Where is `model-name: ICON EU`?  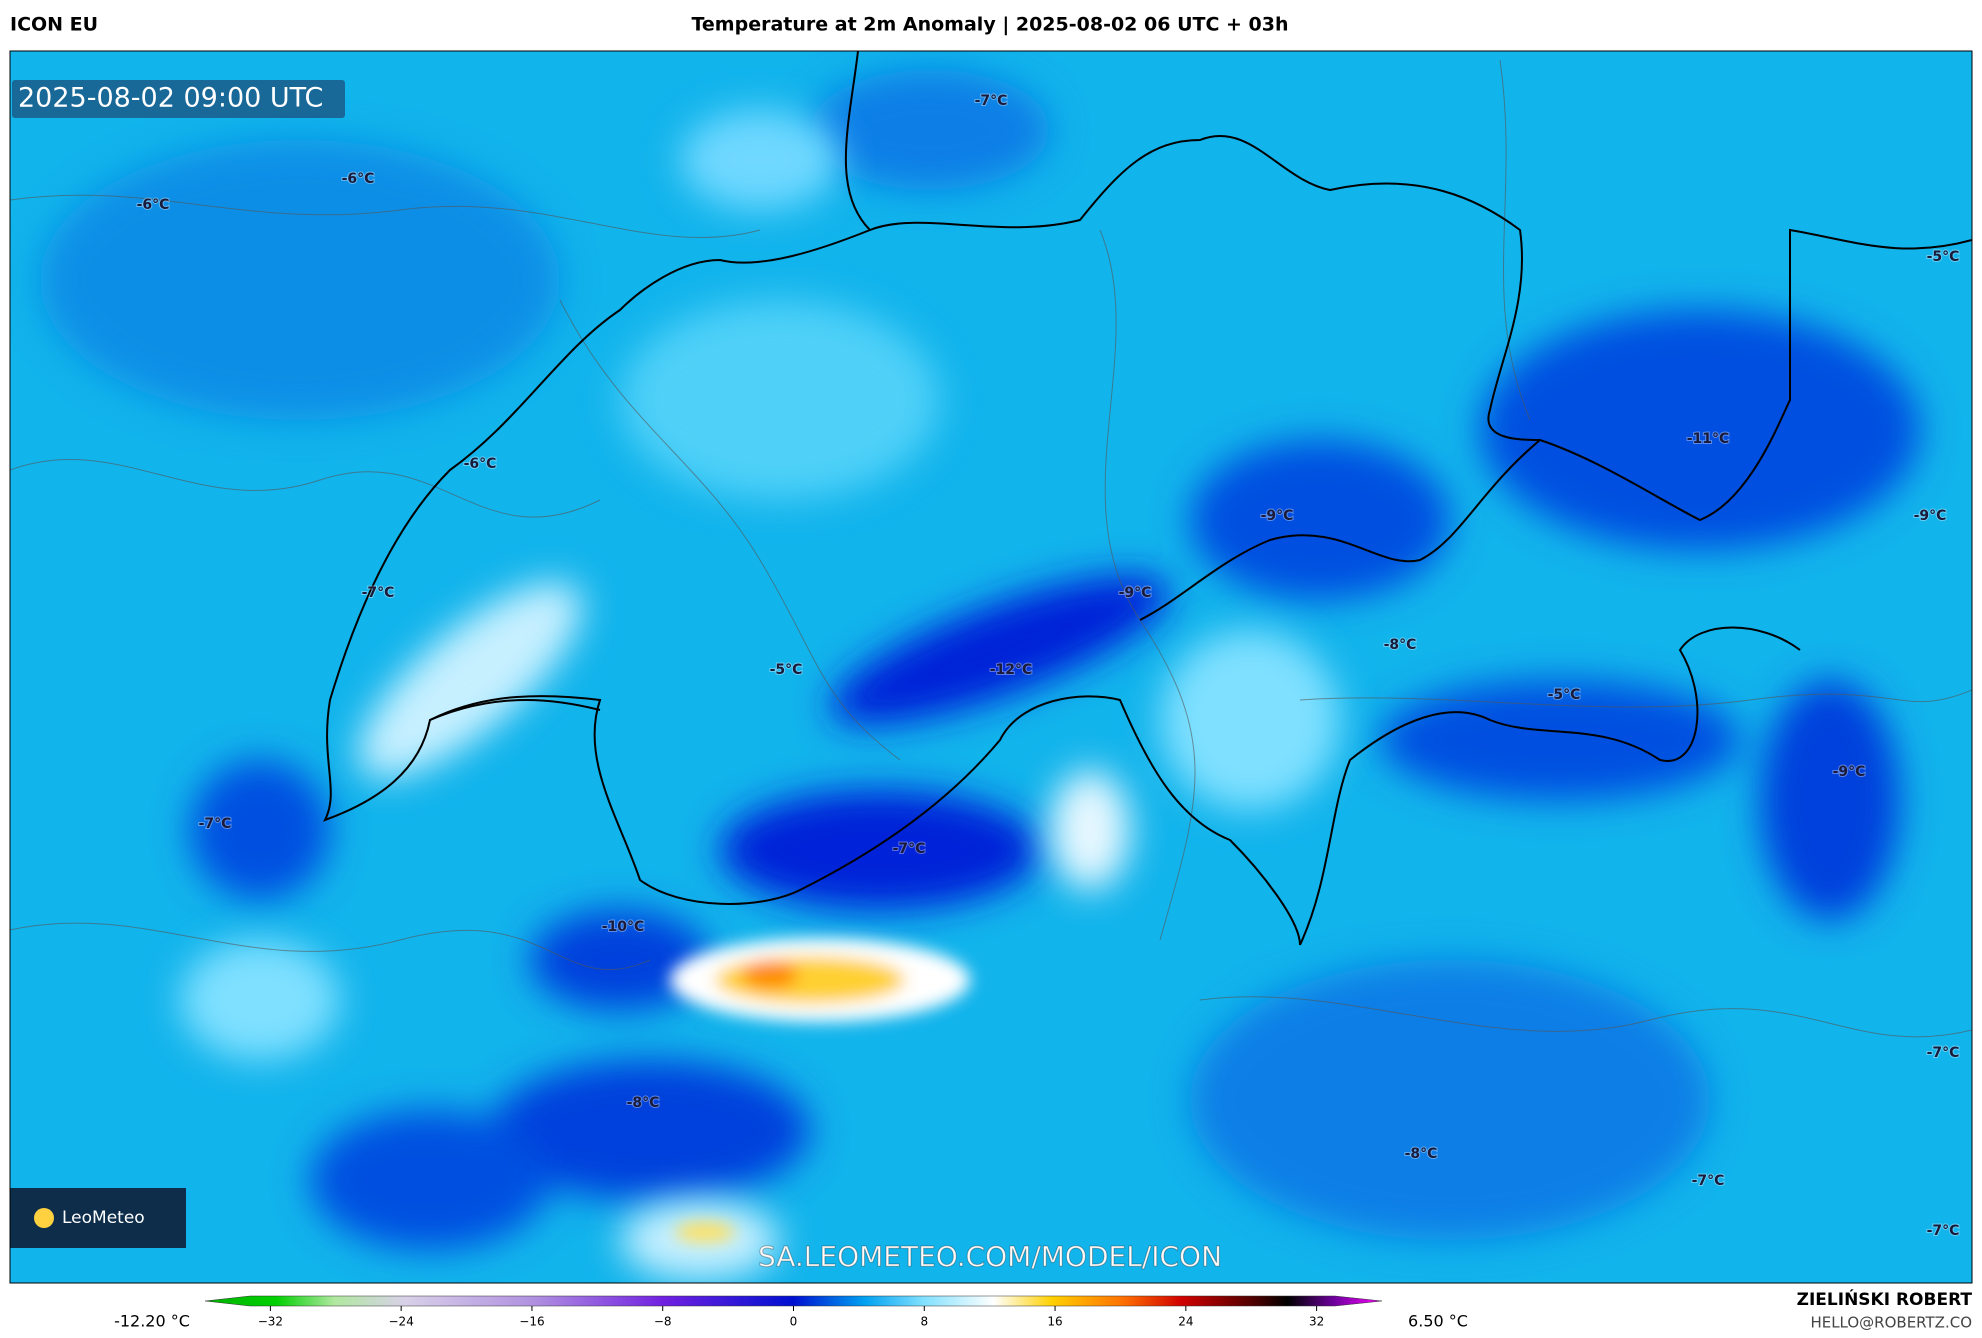 model-name: ICON EU is located at coordinates (54, 25).